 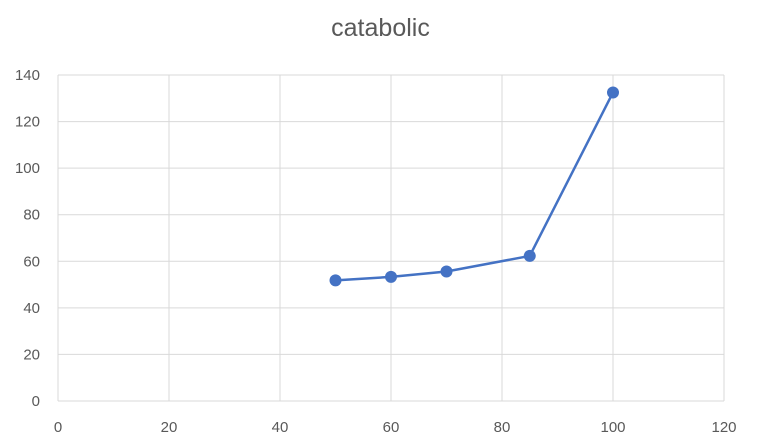 What do you see at coordinates (31, 261) in the screenshot?
I see `y-tick-label: 60` at bounding box center [31, 261].